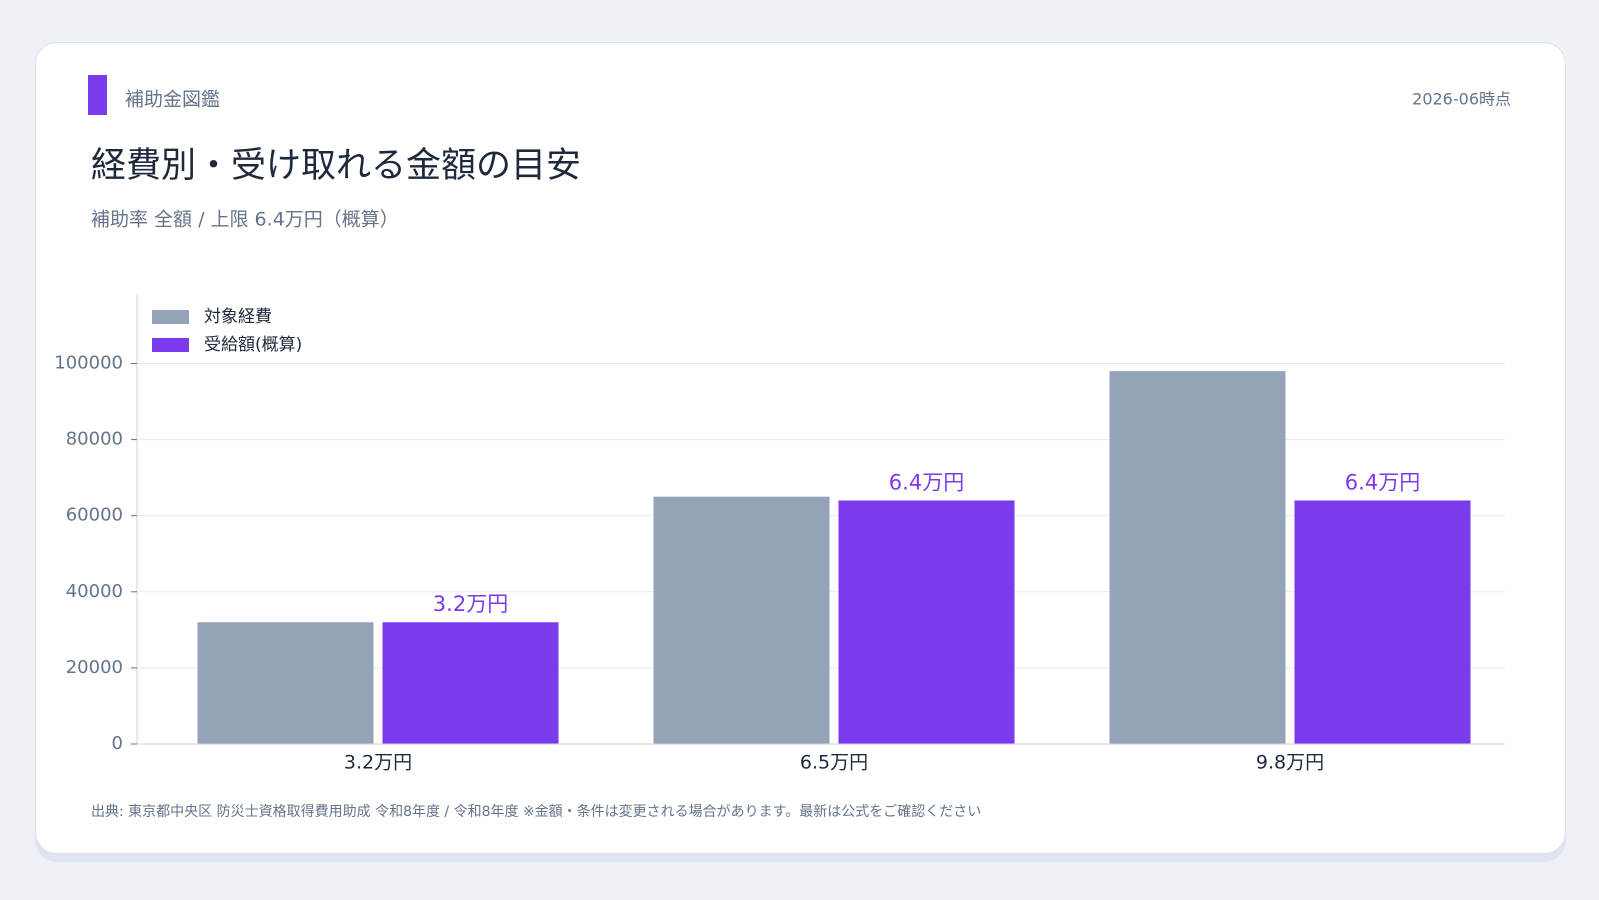 This screenshot has width=1599, height=900. Describe the element at coordinates (94, 515) in the screenshot. I see `y-tick-label: 60000` at that location.